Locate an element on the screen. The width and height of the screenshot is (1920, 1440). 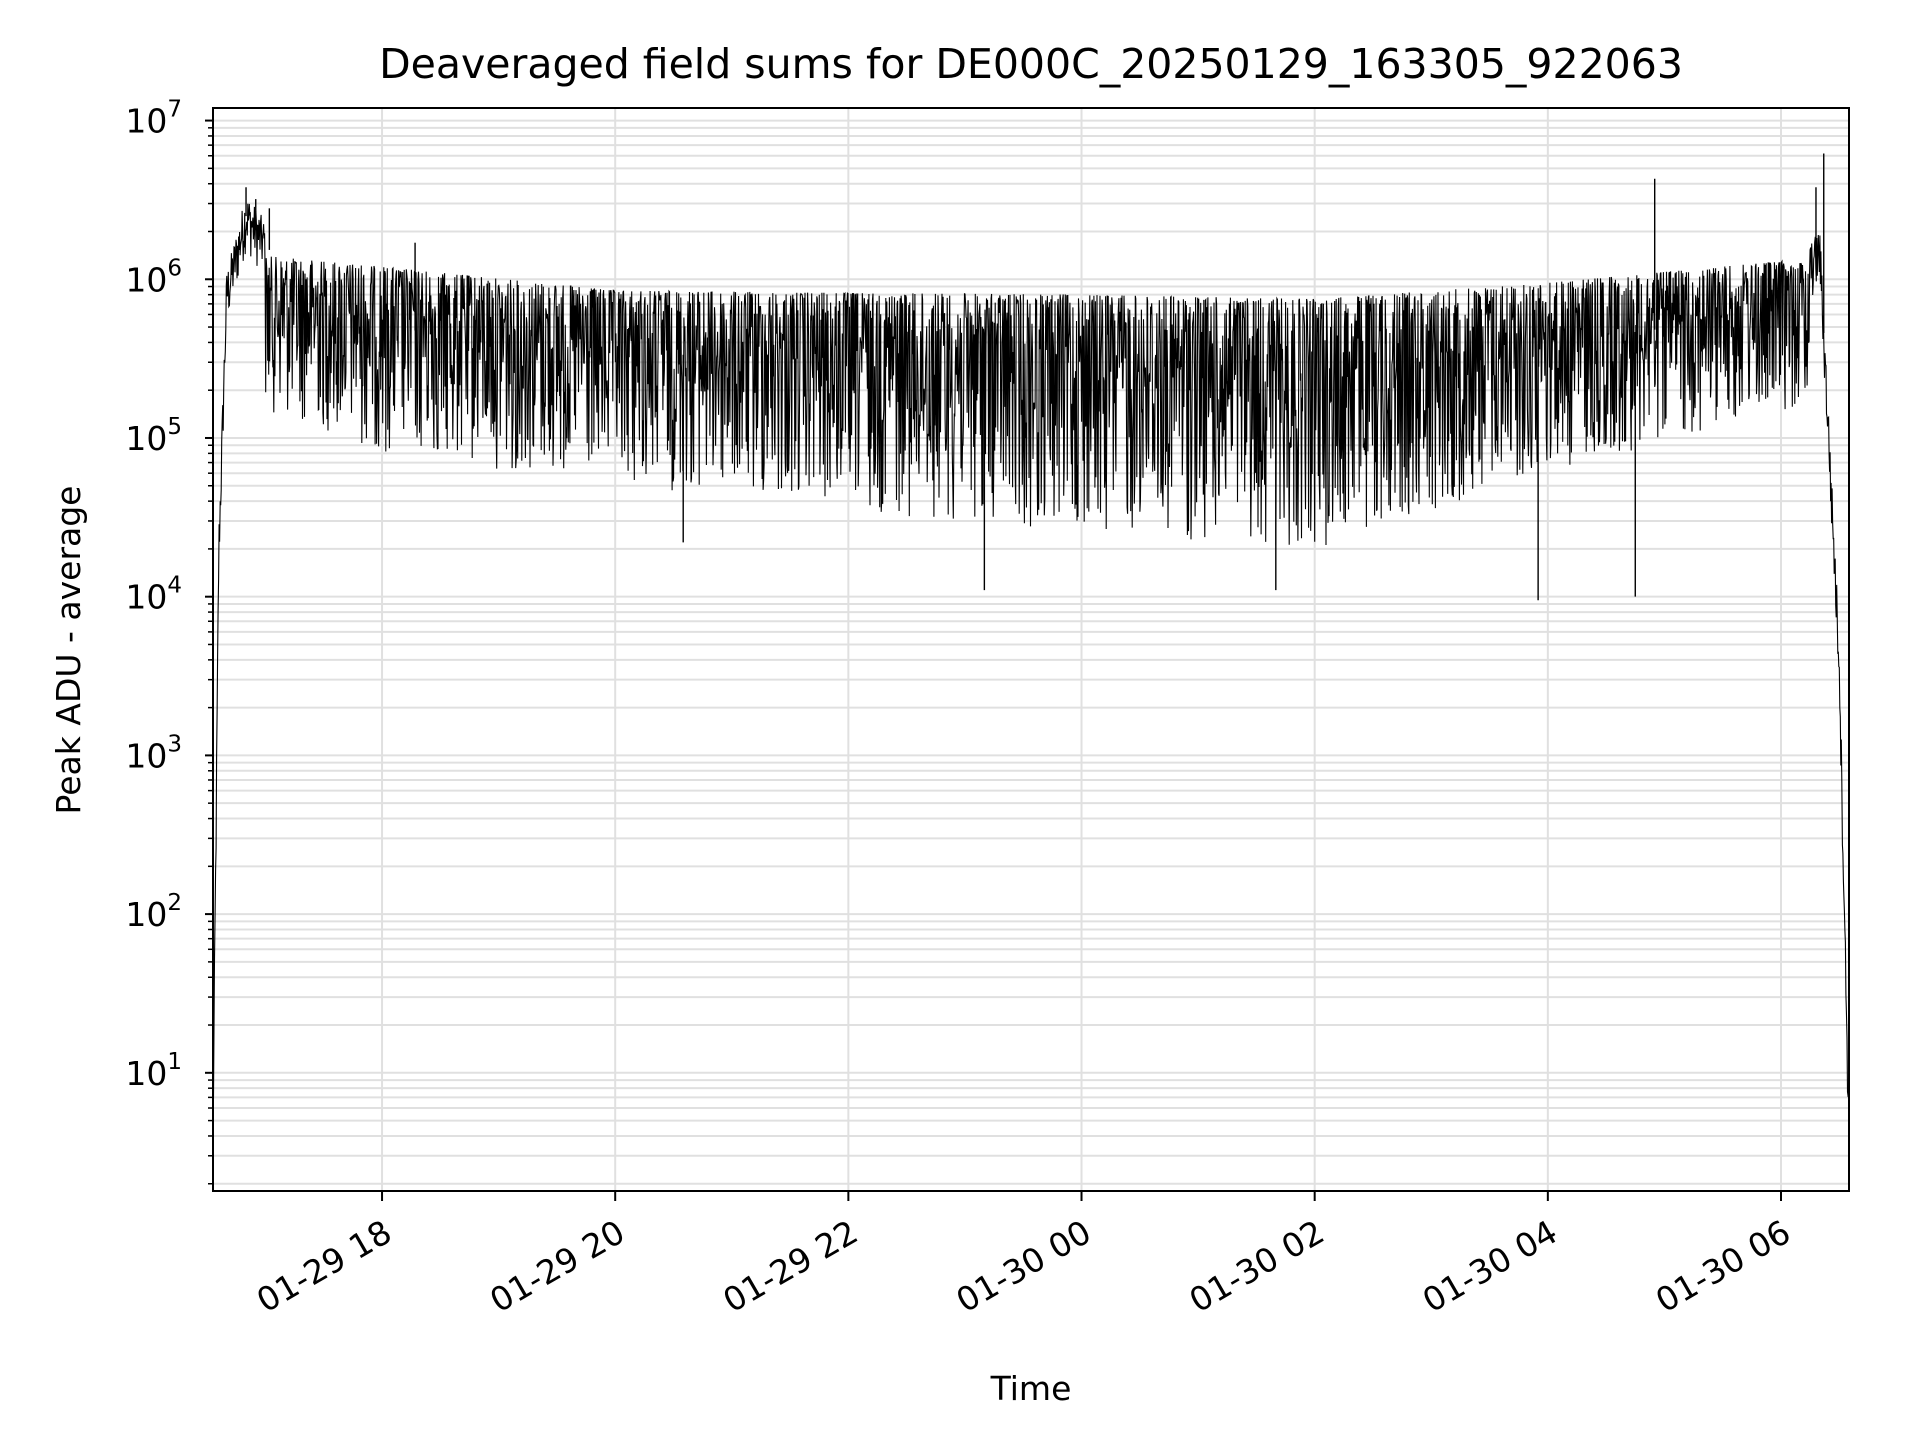
x-tick-label: 01-30 02 is located at coordinates (1257, 1266).